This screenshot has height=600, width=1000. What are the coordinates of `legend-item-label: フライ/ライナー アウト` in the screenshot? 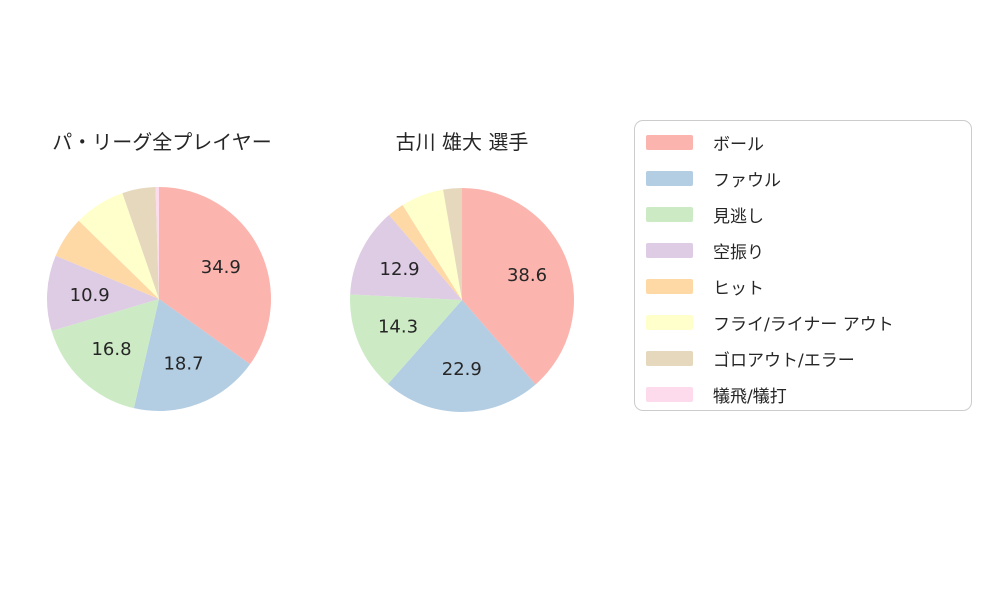 It's located at (803, 324).